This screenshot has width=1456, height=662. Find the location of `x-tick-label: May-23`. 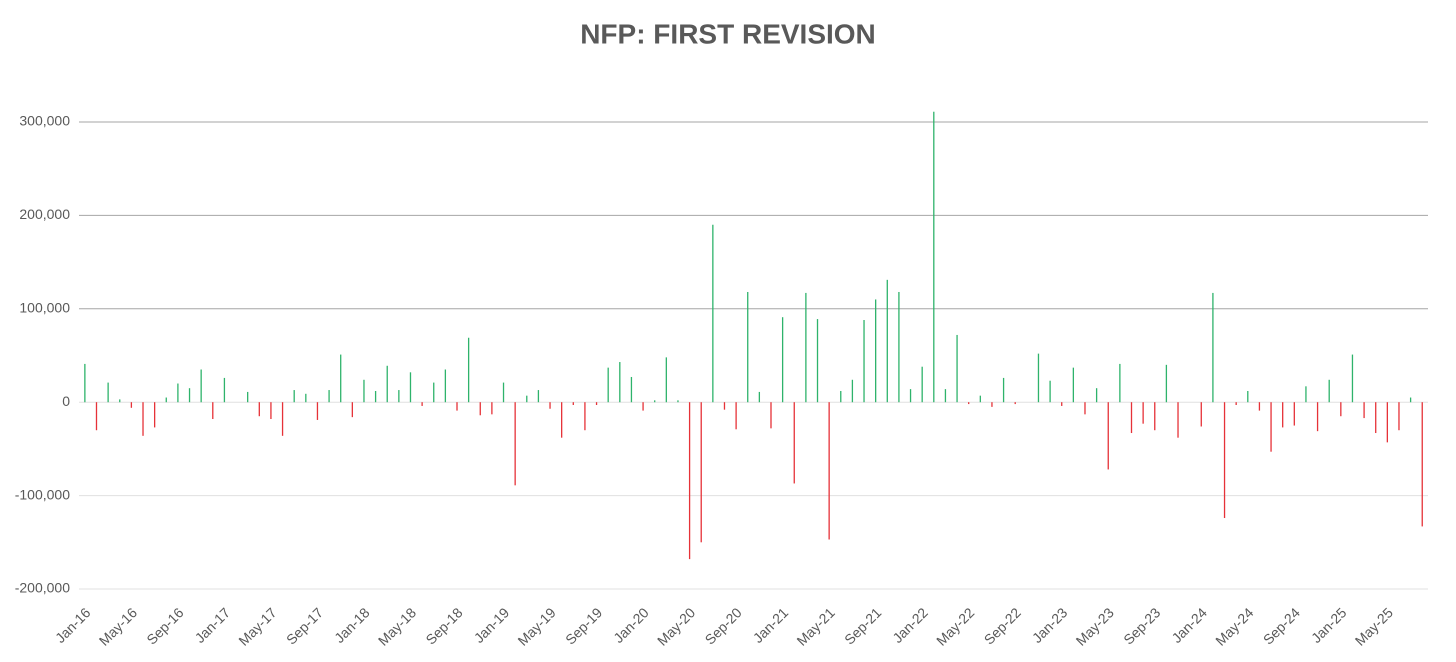

x-tick-label: May-23 is located at coordinates (1095, 626).